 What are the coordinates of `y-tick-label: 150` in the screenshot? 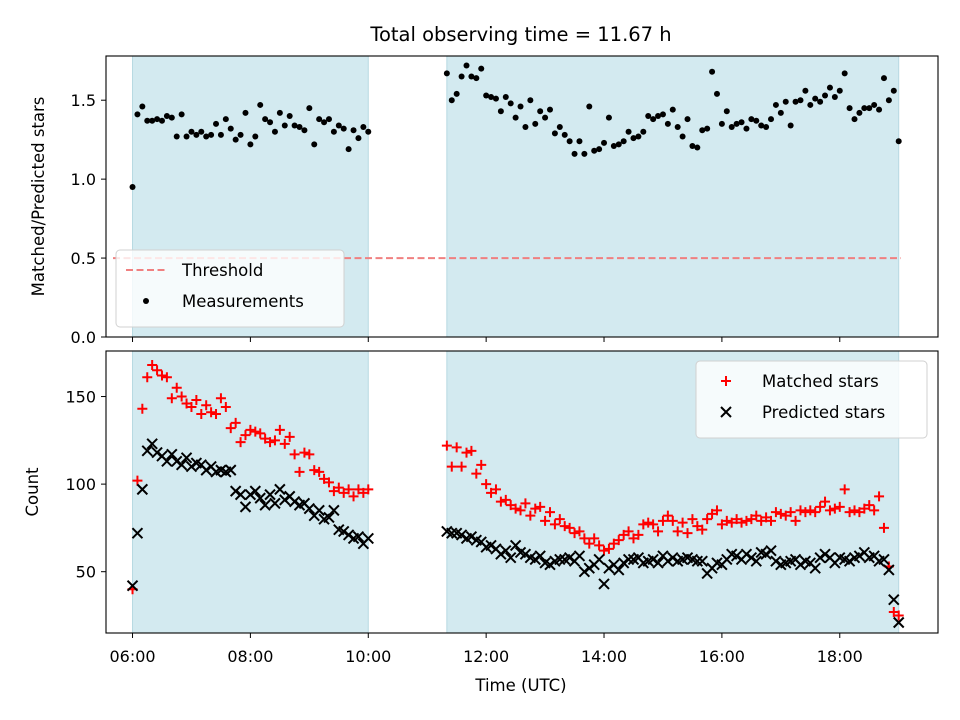 It's located at (80, 397).